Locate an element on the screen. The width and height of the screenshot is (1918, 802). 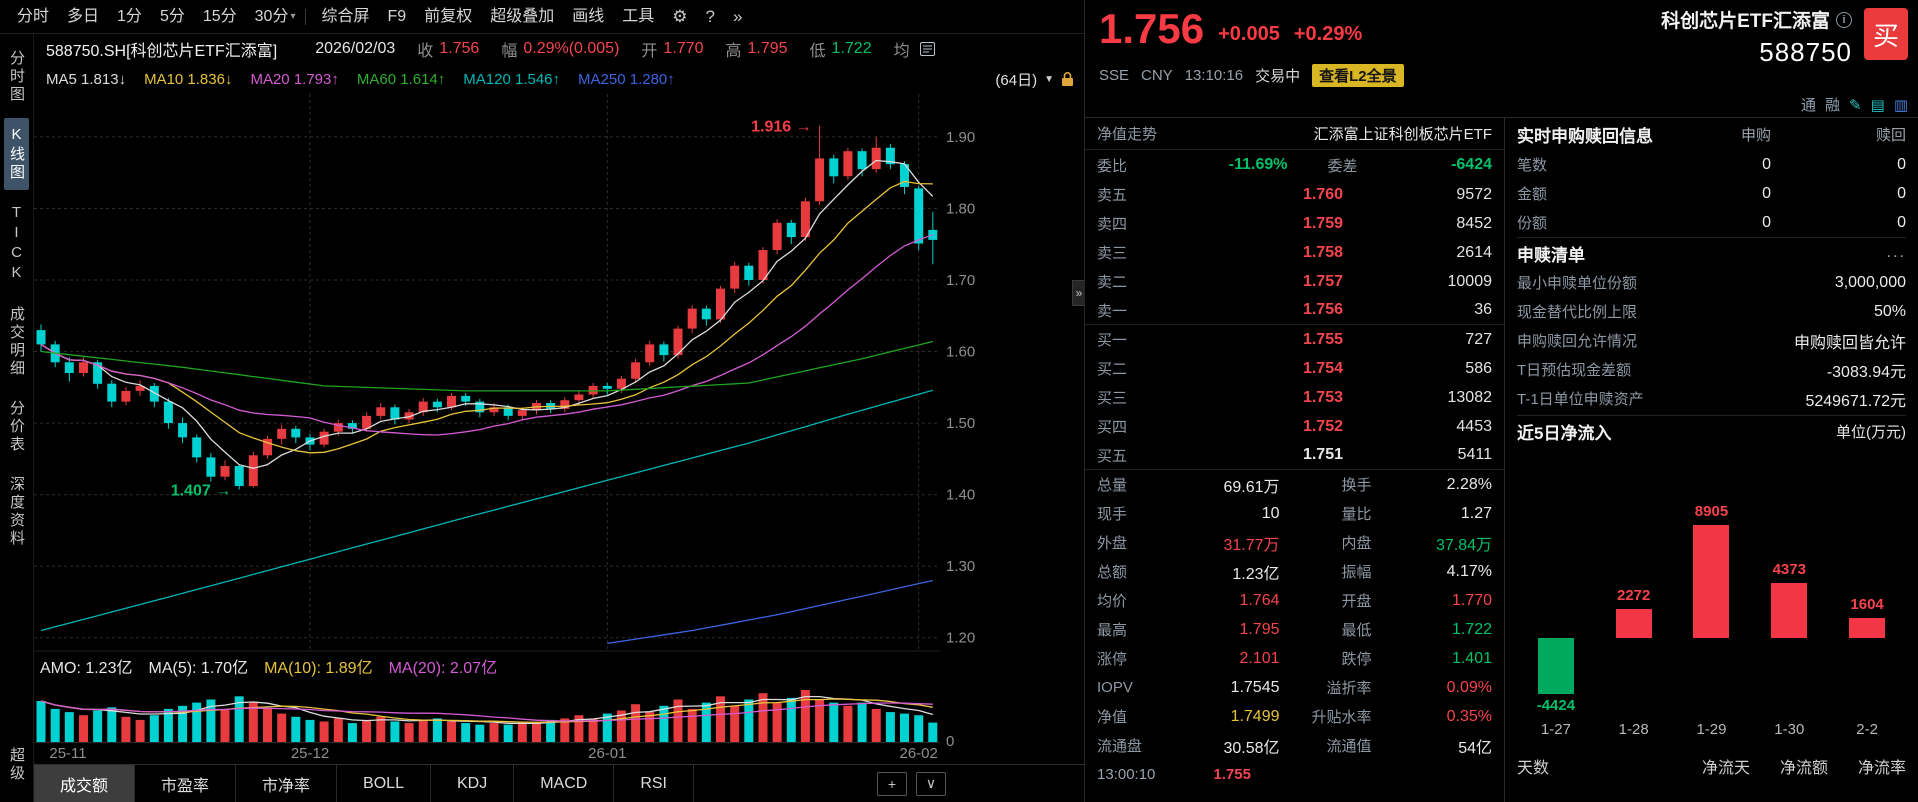
flow-date-label: 1-30 is located at coordinates (1789, 729).